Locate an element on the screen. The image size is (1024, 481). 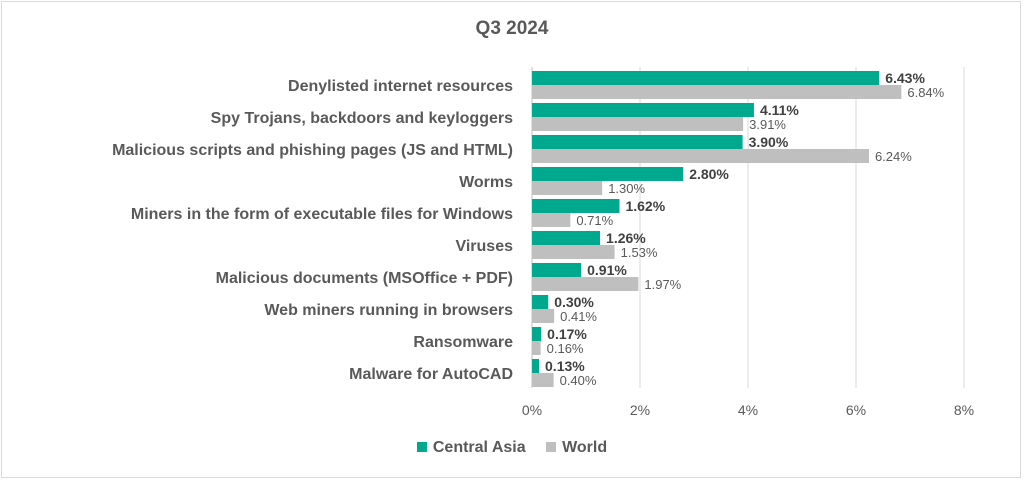
x-tick-label: 8% is located at coordinates (964, 410).